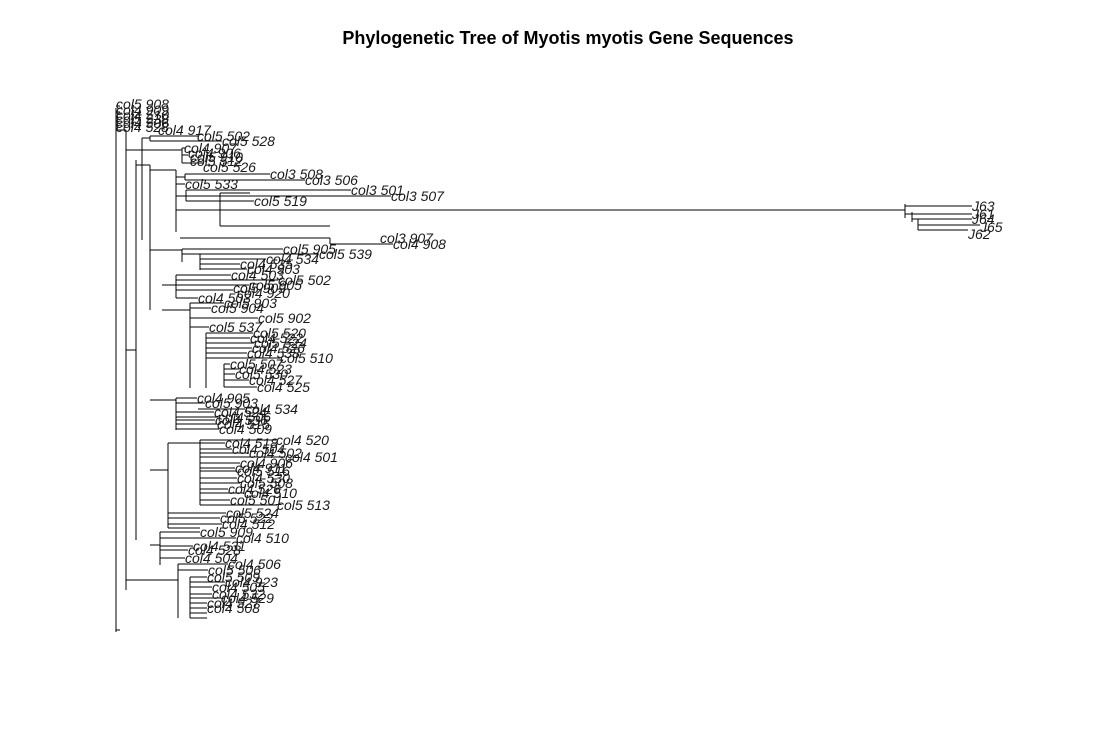 The width and height of the screenshot is (1100, 750). Describe the element at coordinates (256, 500) in the screenshot. I see `tip-label: col5 501` at that location.